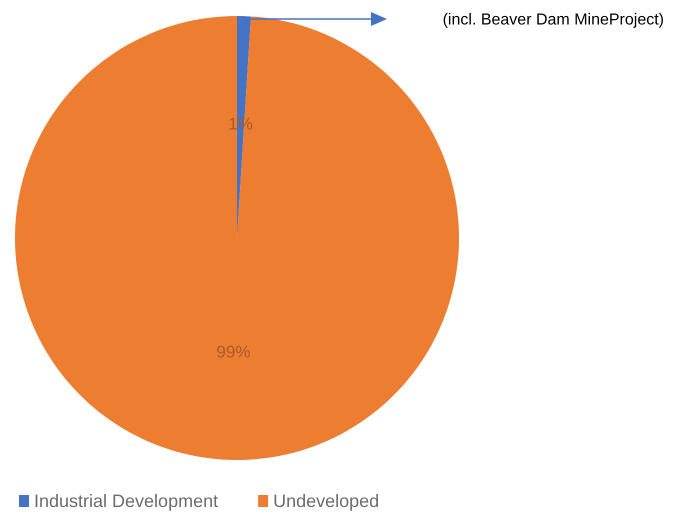 The image size is (674, 523). What do you see at coordinates (553, 20) in the screenshot?
I see `text: (incl. Beaver Dam MineProject)` at bounding box center [553, 20].